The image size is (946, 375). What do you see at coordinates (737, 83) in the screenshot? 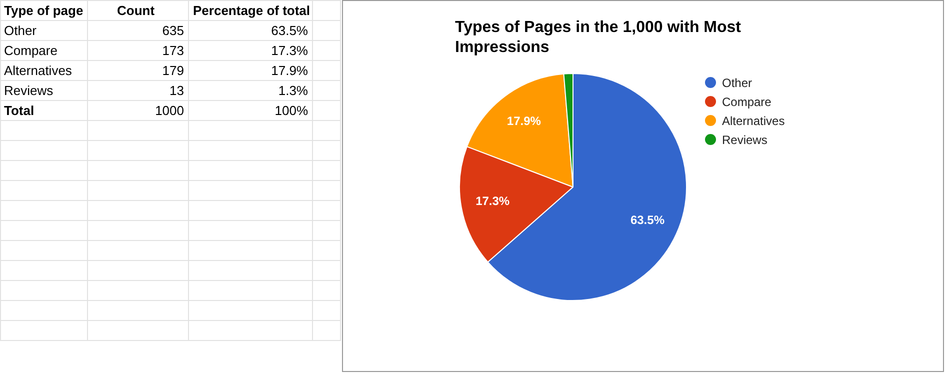
I see `legend-label: Other` at bounding box center [737, 83].